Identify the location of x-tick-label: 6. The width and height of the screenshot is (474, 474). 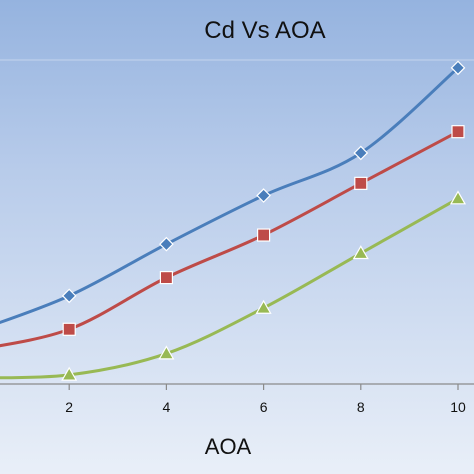
(264, 407).